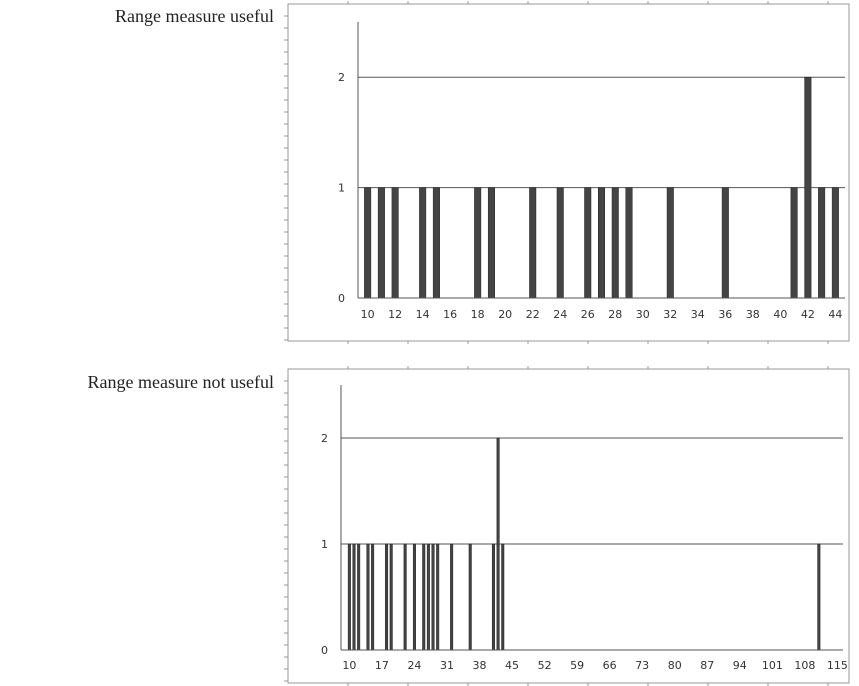  Describe the element at coordinates (478, 314) in the screenshot. I see `x-tick-label: 18` at that location.